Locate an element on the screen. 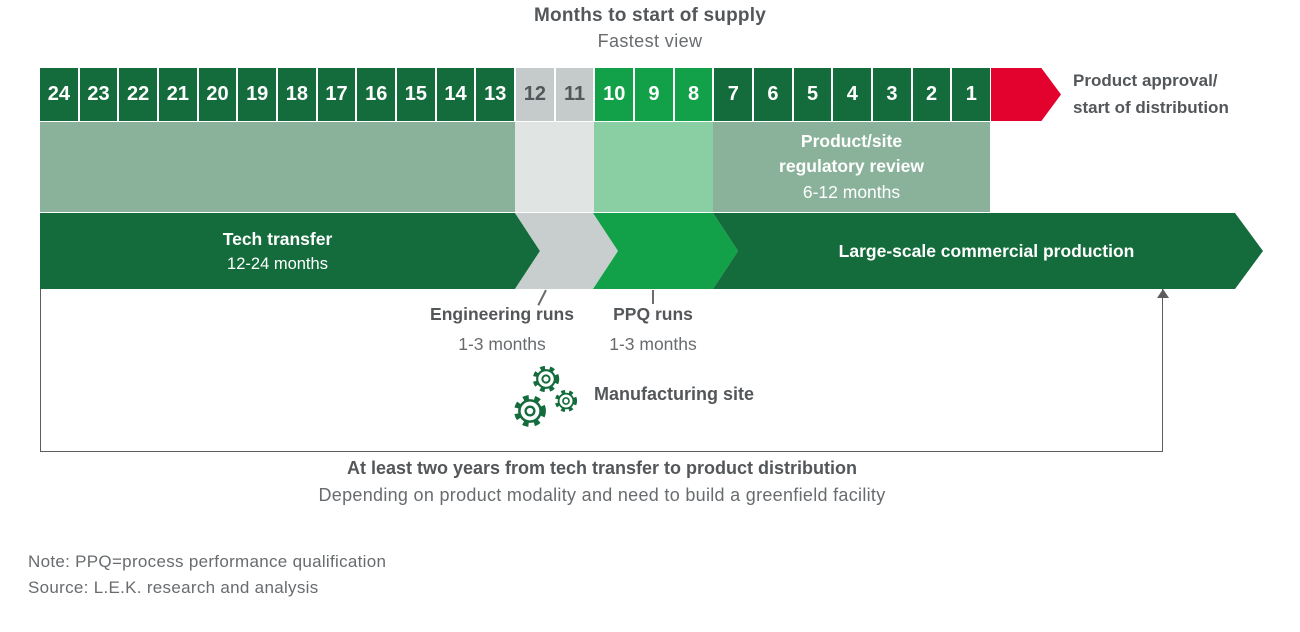 The height and width of the screenshot is (632, 1300). month-cell-4: 4 is located at coordinates (852, 94).